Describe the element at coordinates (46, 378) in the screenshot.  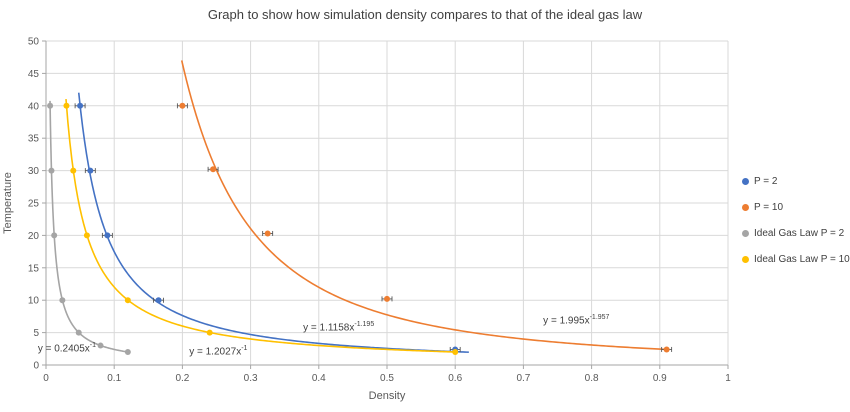
I see `x-tick-label: 0` at that location.